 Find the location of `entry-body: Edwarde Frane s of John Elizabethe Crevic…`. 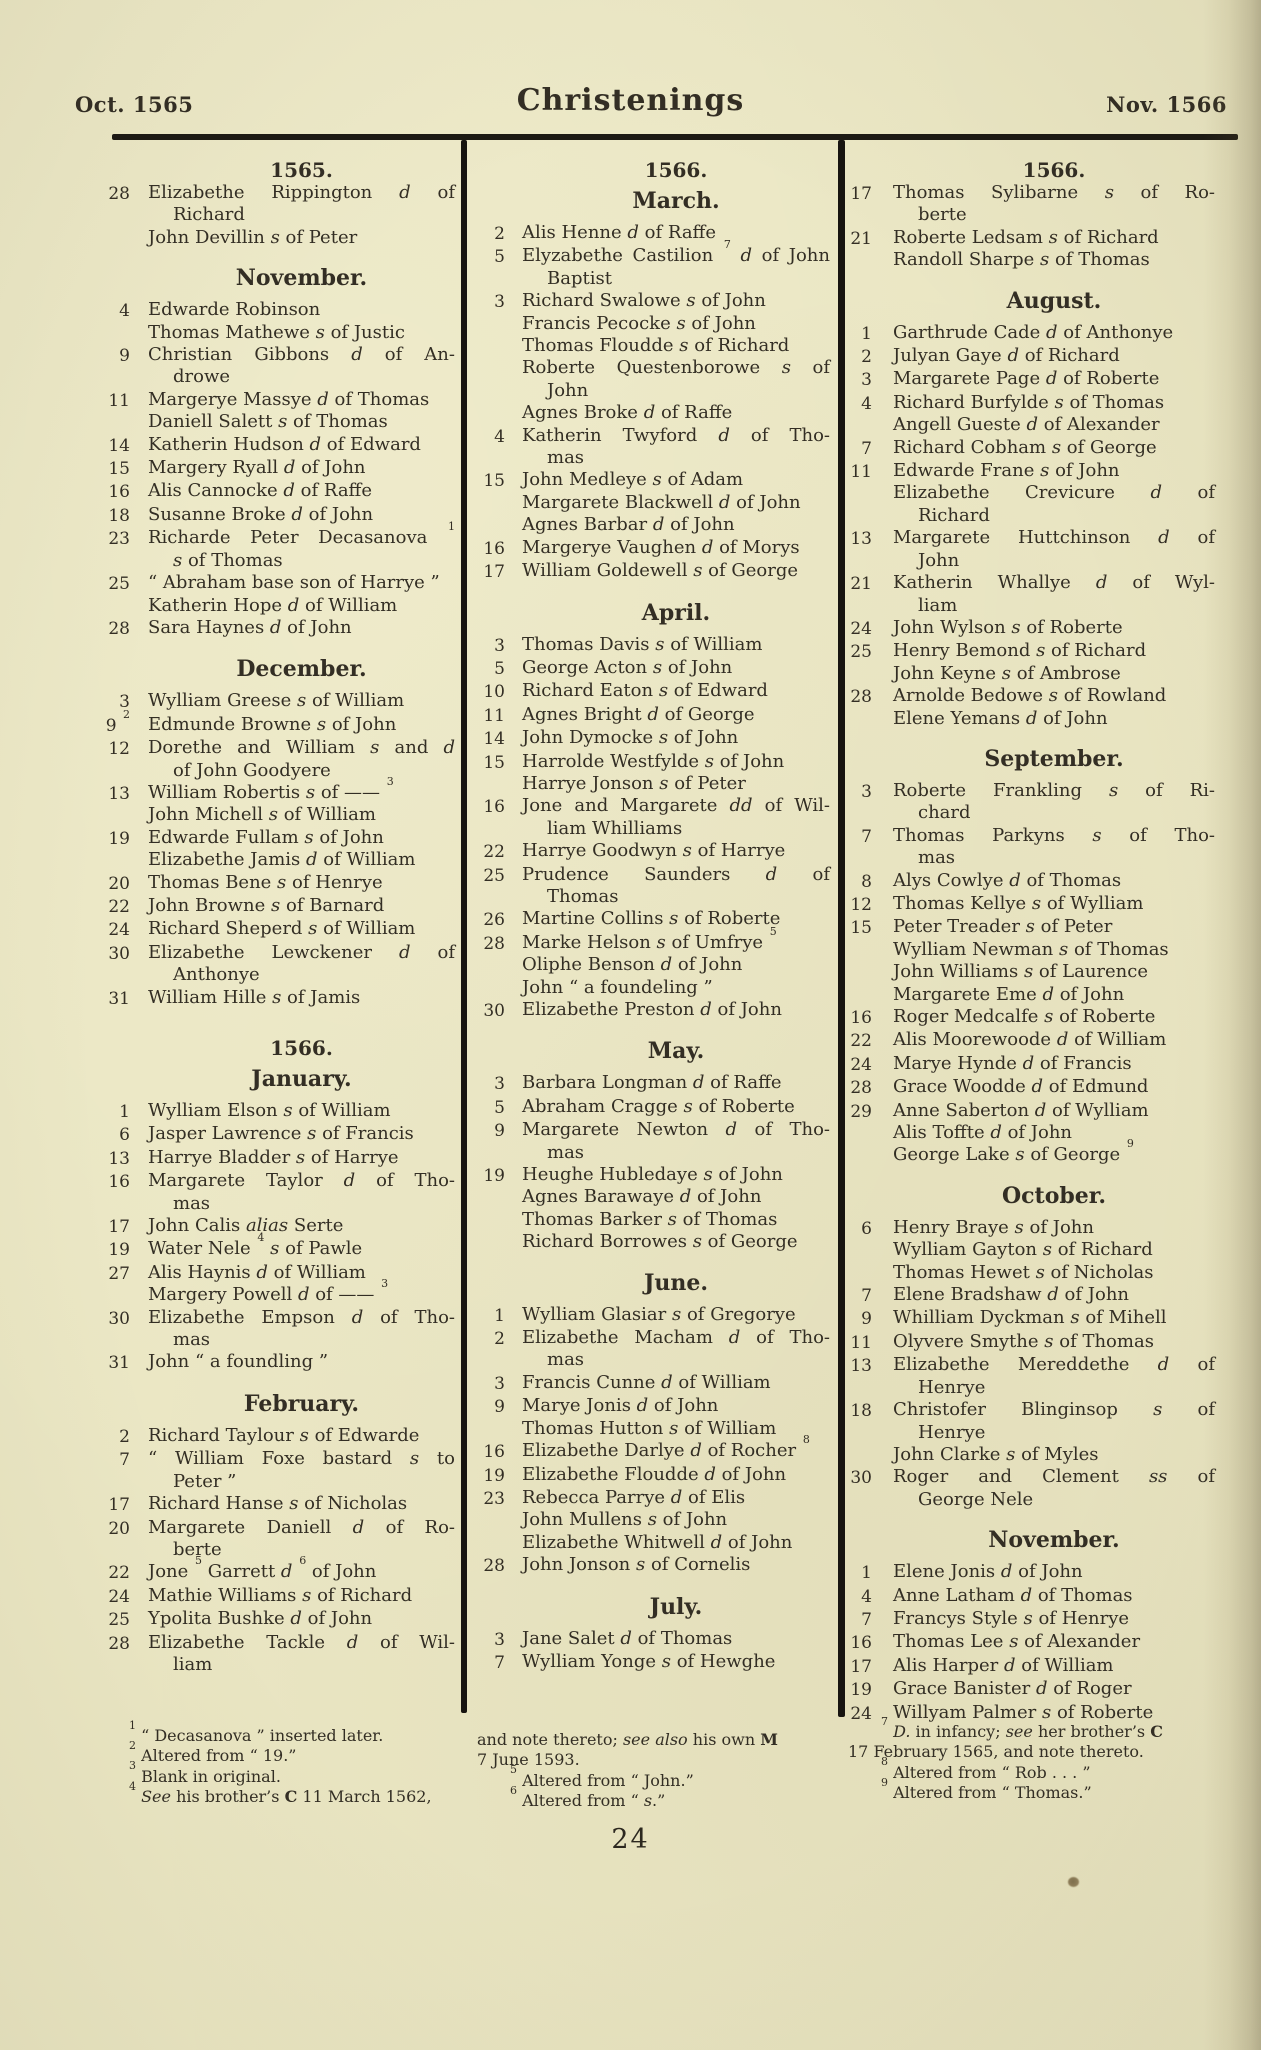

entry-body: Edwarde Frane s of John Elizabethe Crevic… is located at coordinates (1054, 493).